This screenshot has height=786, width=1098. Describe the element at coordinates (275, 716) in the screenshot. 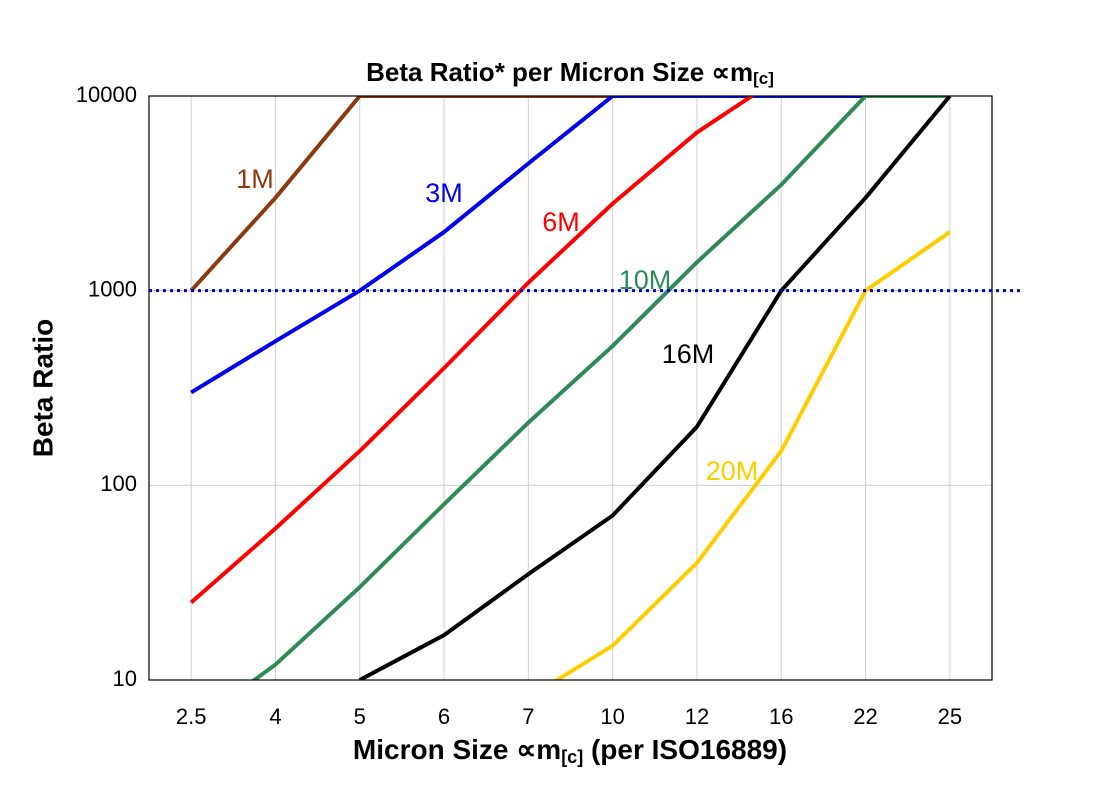

I see `x-tick-label: 4` at that location.